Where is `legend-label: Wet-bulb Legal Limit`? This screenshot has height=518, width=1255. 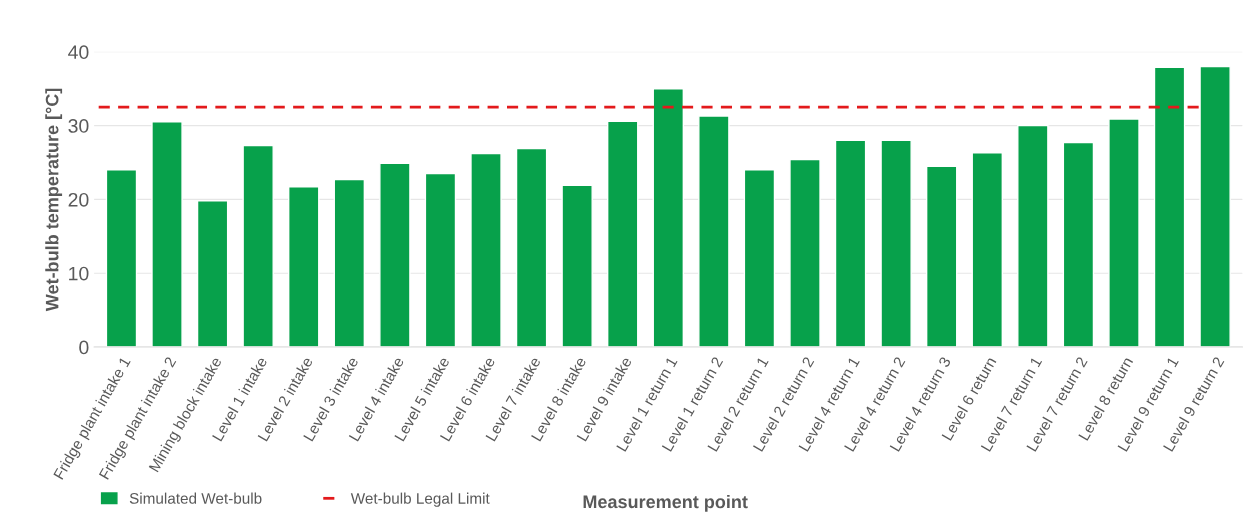
legend-label: Wet-bulb Legal Limit is located at coordinates (420, 499).